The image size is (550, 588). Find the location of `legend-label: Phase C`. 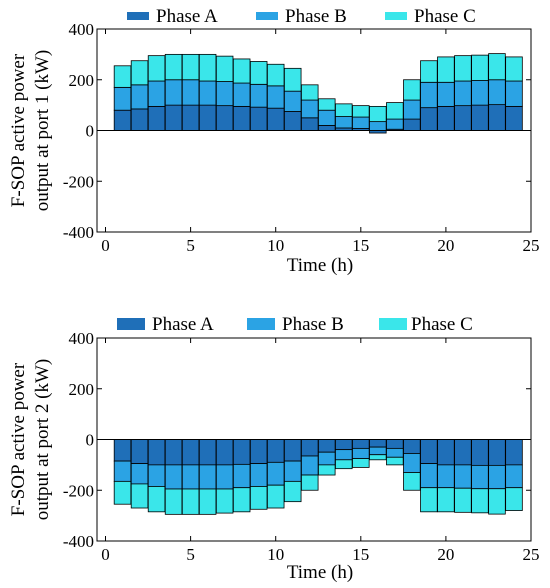

legend-label: Phase C is located at coordinates (442, 324).